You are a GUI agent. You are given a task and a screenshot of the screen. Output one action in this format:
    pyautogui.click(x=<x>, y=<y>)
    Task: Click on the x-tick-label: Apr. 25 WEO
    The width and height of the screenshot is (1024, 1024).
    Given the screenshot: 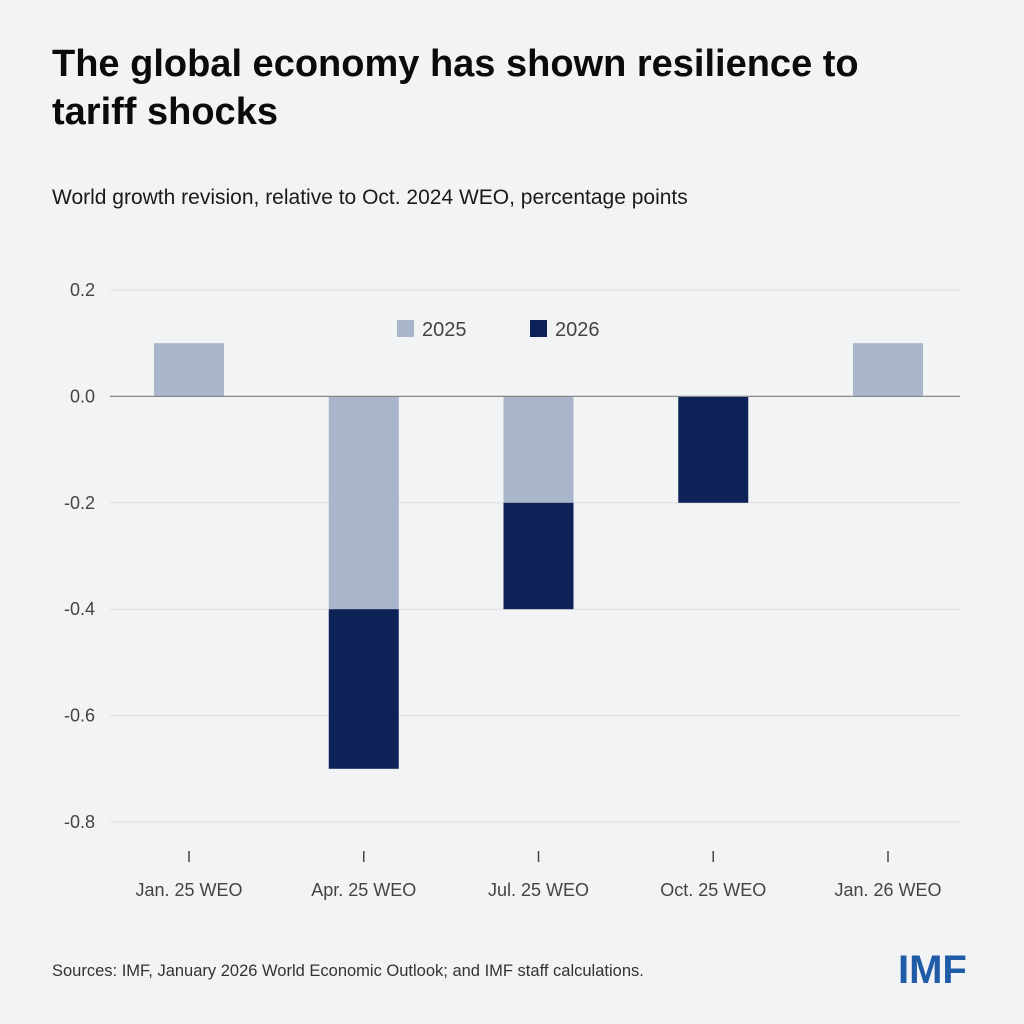 What is the action you would take?
    pyautogui.click(x=363, y=890)
    